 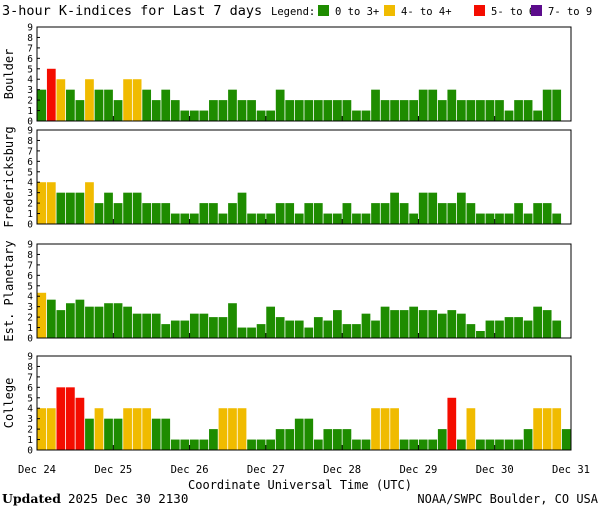 I want to click on y-tick-label: 6, so click(x=30, y=59).